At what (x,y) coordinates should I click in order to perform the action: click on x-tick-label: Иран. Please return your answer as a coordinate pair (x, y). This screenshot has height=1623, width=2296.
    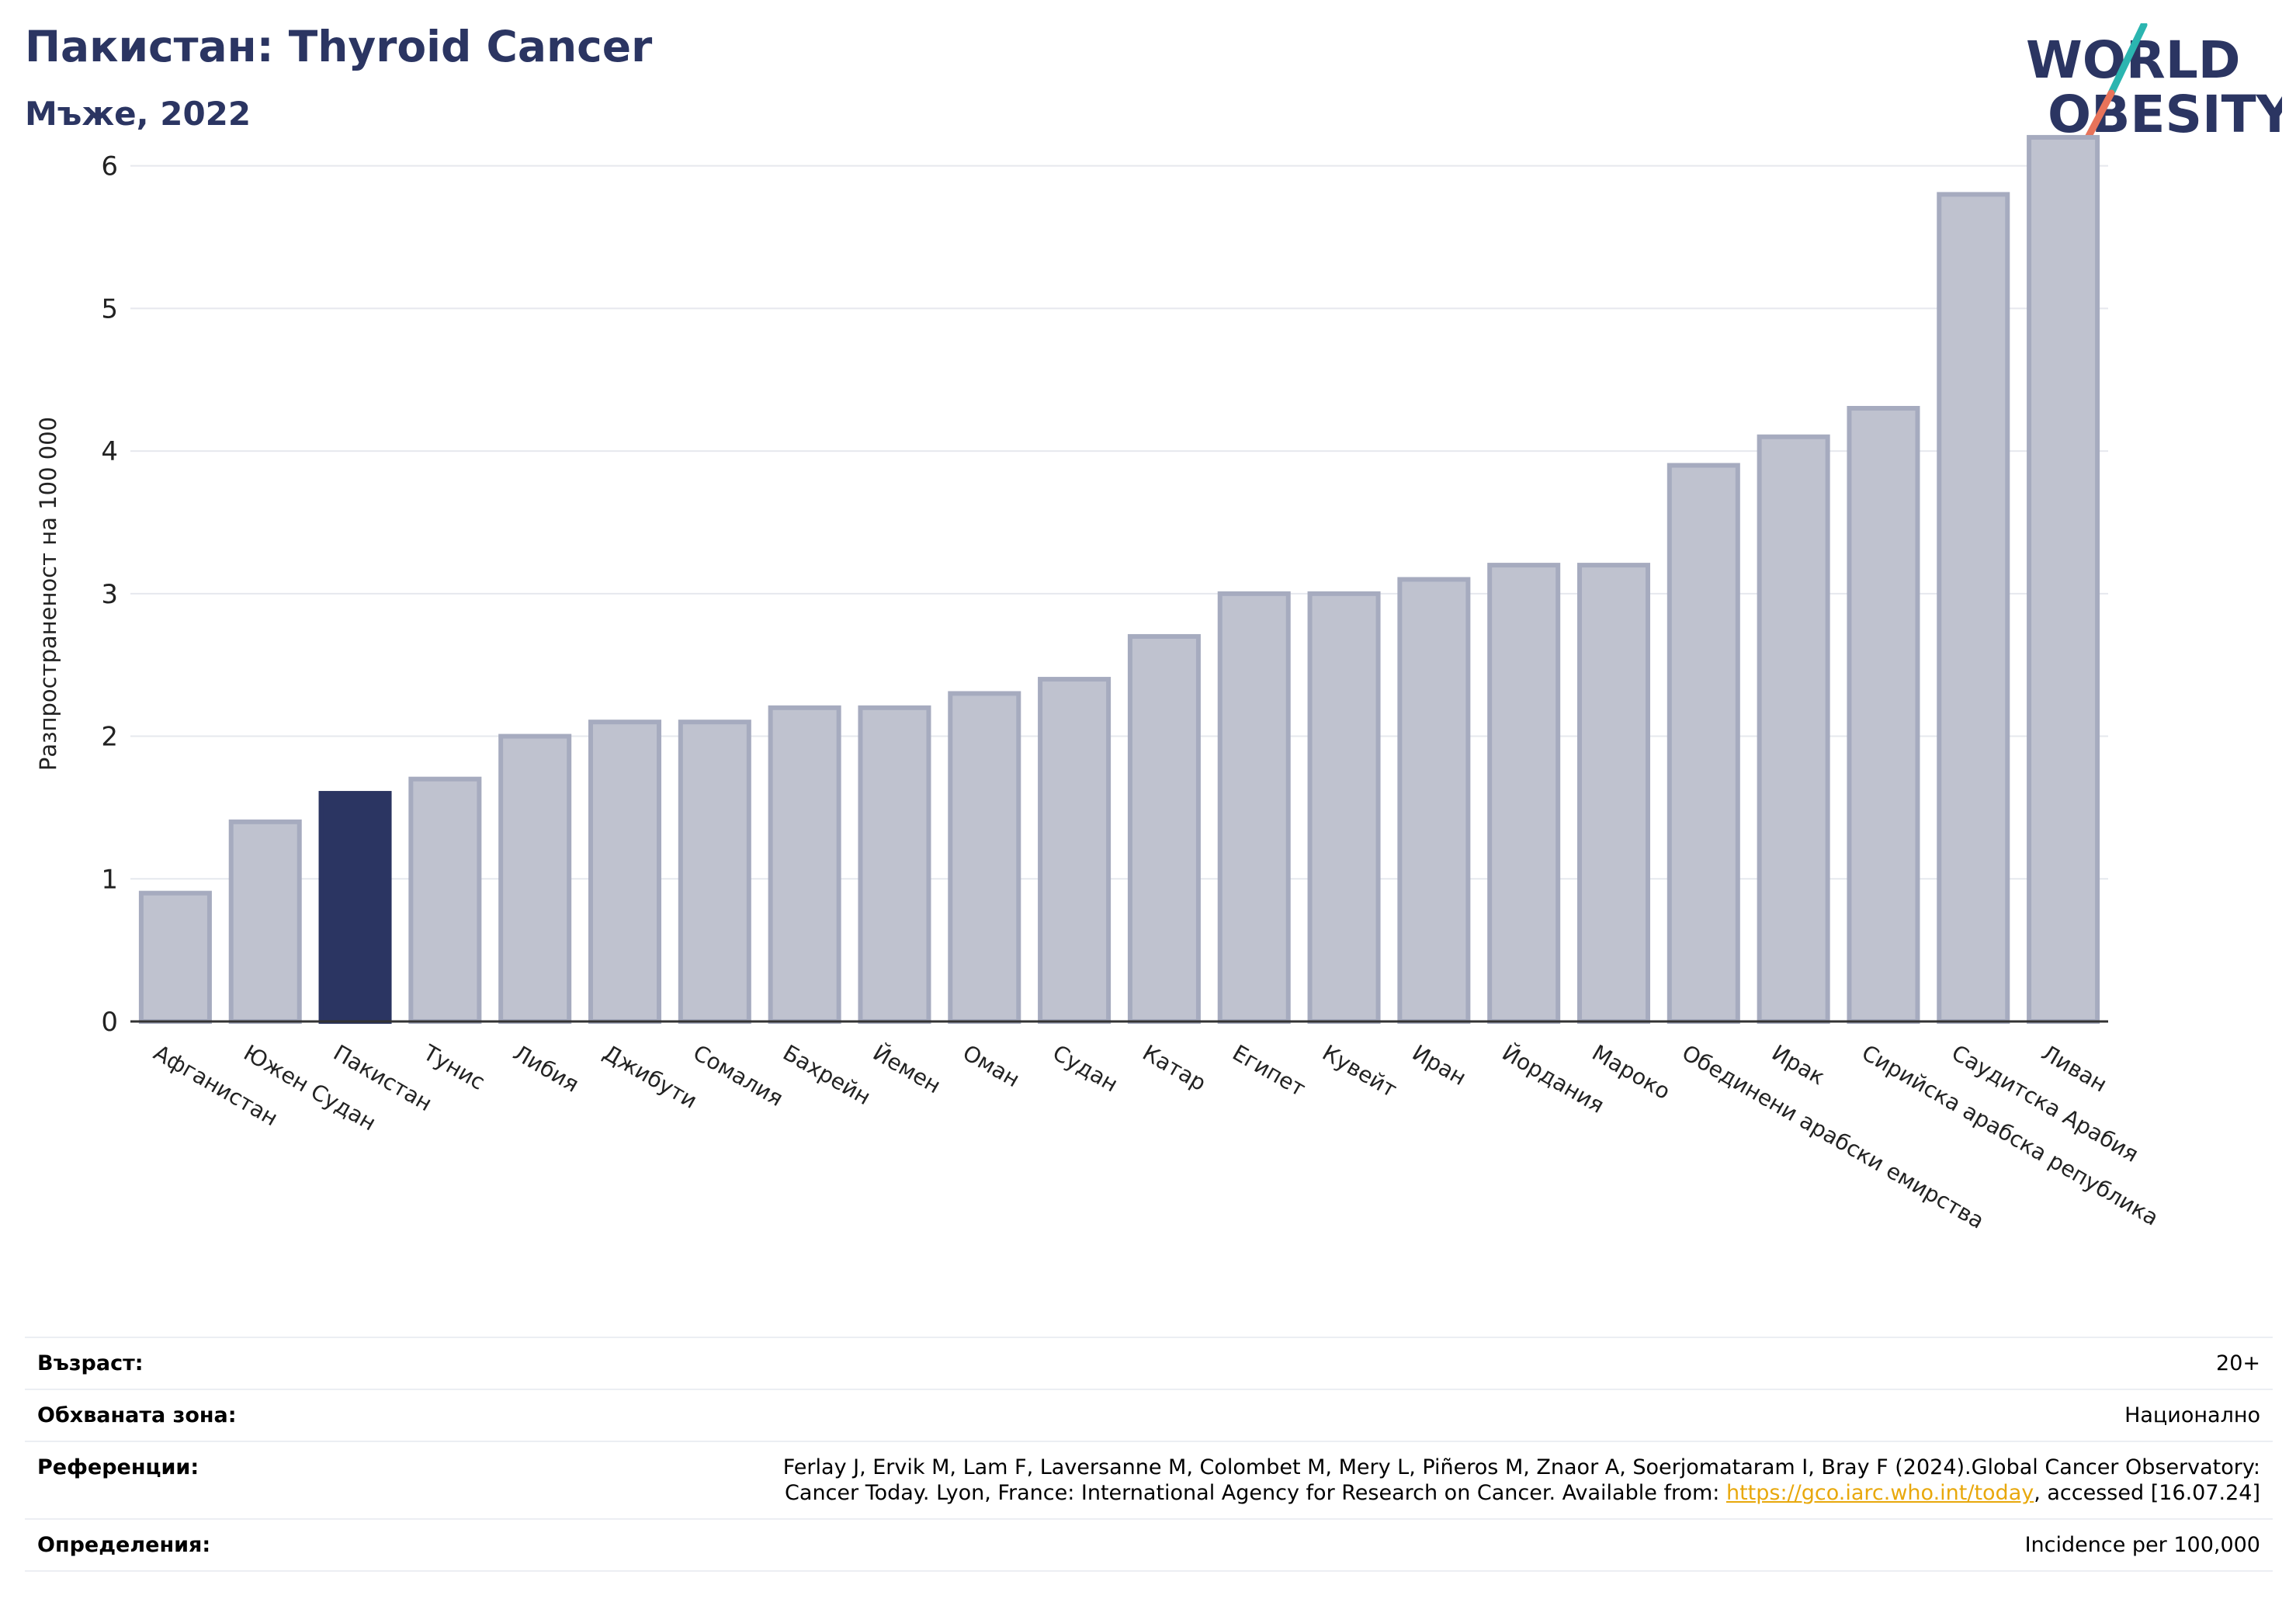
    Looking at the image, I should click on (1439, 1065).